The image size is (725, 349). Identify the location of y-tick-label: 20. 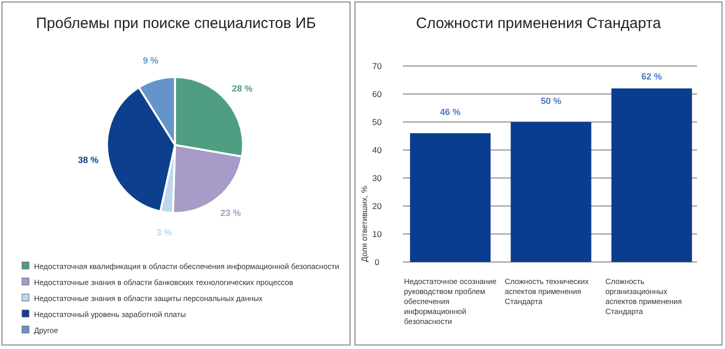
(377, 206).